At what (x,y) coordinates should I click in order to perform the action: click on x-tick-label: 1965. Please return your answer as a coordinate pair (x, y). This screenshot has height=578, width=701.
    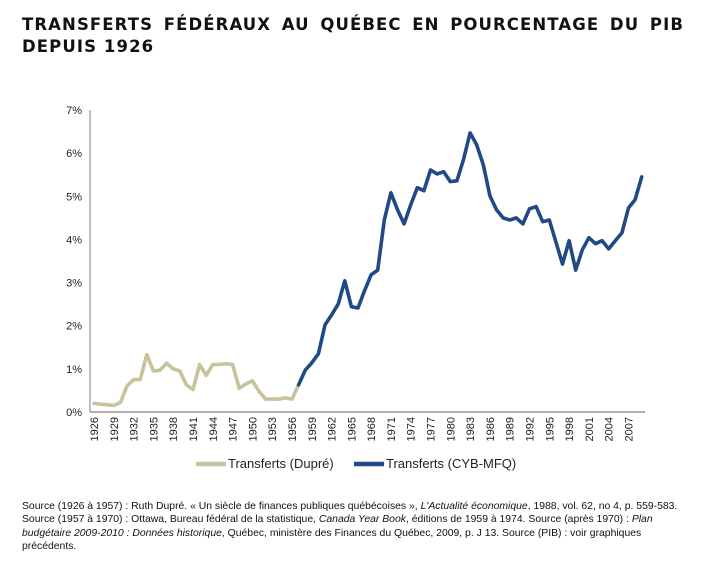
    Looking at the image, I should click on (352, 429).